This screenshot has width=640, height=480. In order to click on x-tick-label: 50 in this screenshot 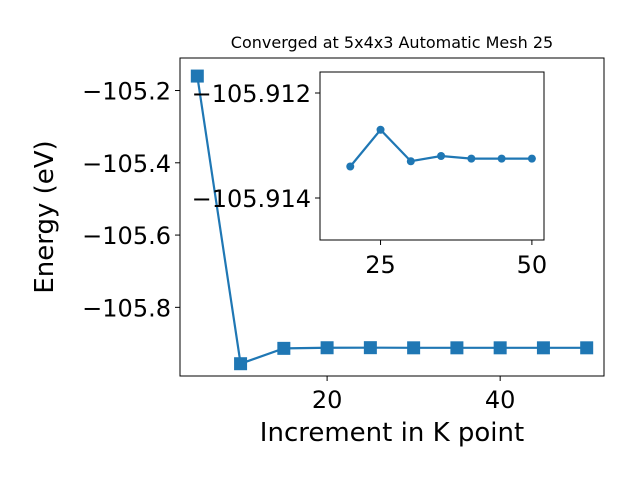, I will do `click(532, 265)`.